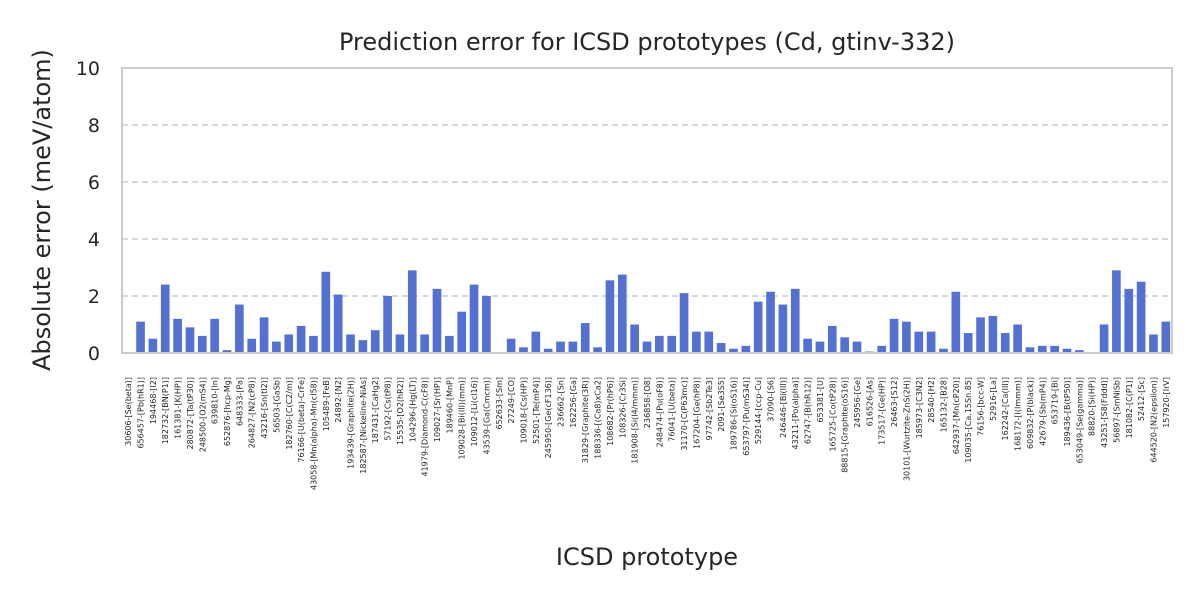  Describe the element at coordinates (474, 412) in the screenshot. I see `x-tick-label: 109012-[Li(cI16)]` at that location.